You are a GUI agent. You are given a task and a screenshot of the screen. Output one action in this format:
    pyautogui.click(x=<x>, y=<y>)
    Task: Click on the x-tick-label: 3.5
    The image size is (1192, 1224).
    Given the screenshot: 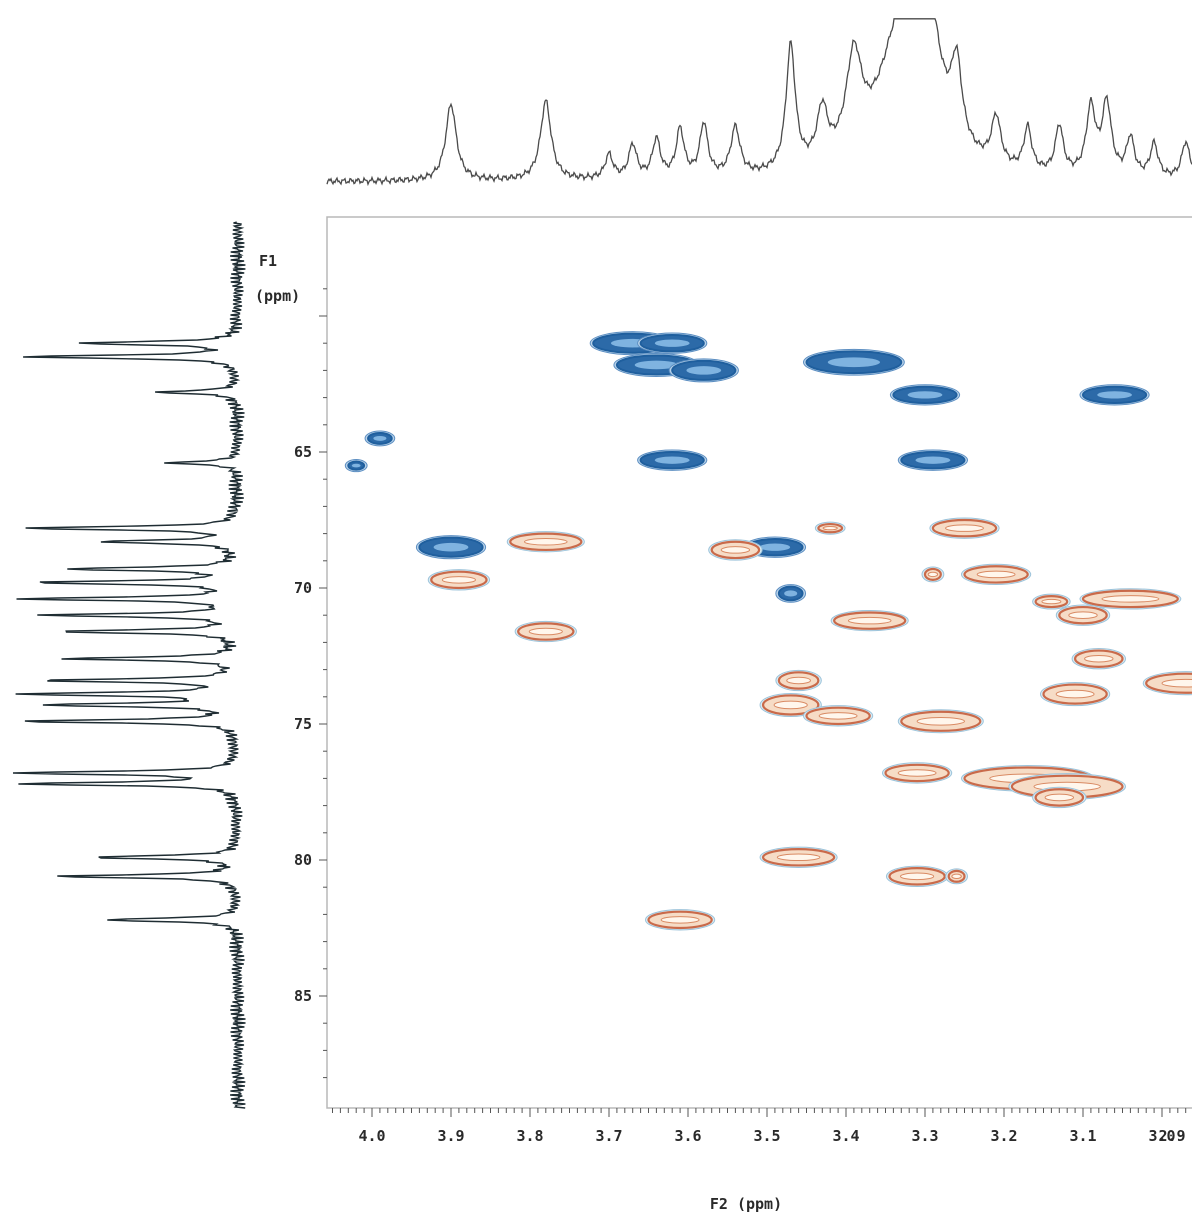 What is the action you would take?
    pyautogui.click(x=766, y=1136)
    